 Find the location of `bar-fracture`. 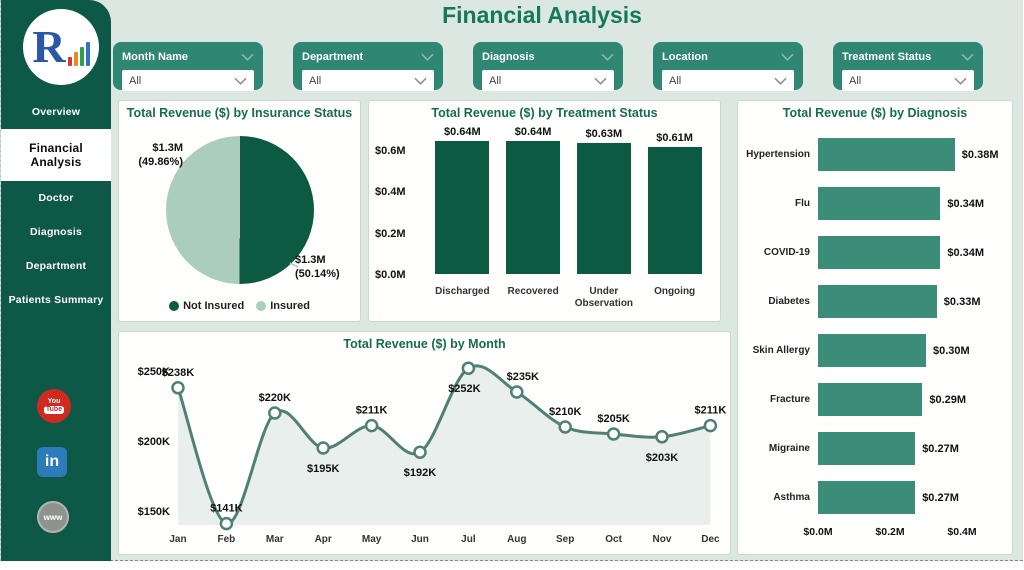

bar-fracture is located at coordinates (870, 399).